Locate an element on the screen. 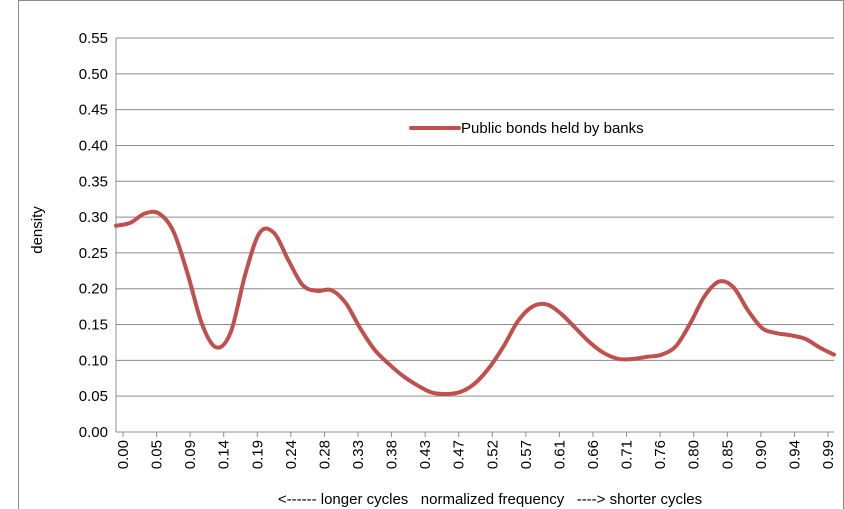  legend: Public bonds held by banks is located at coordinates (526, 128).